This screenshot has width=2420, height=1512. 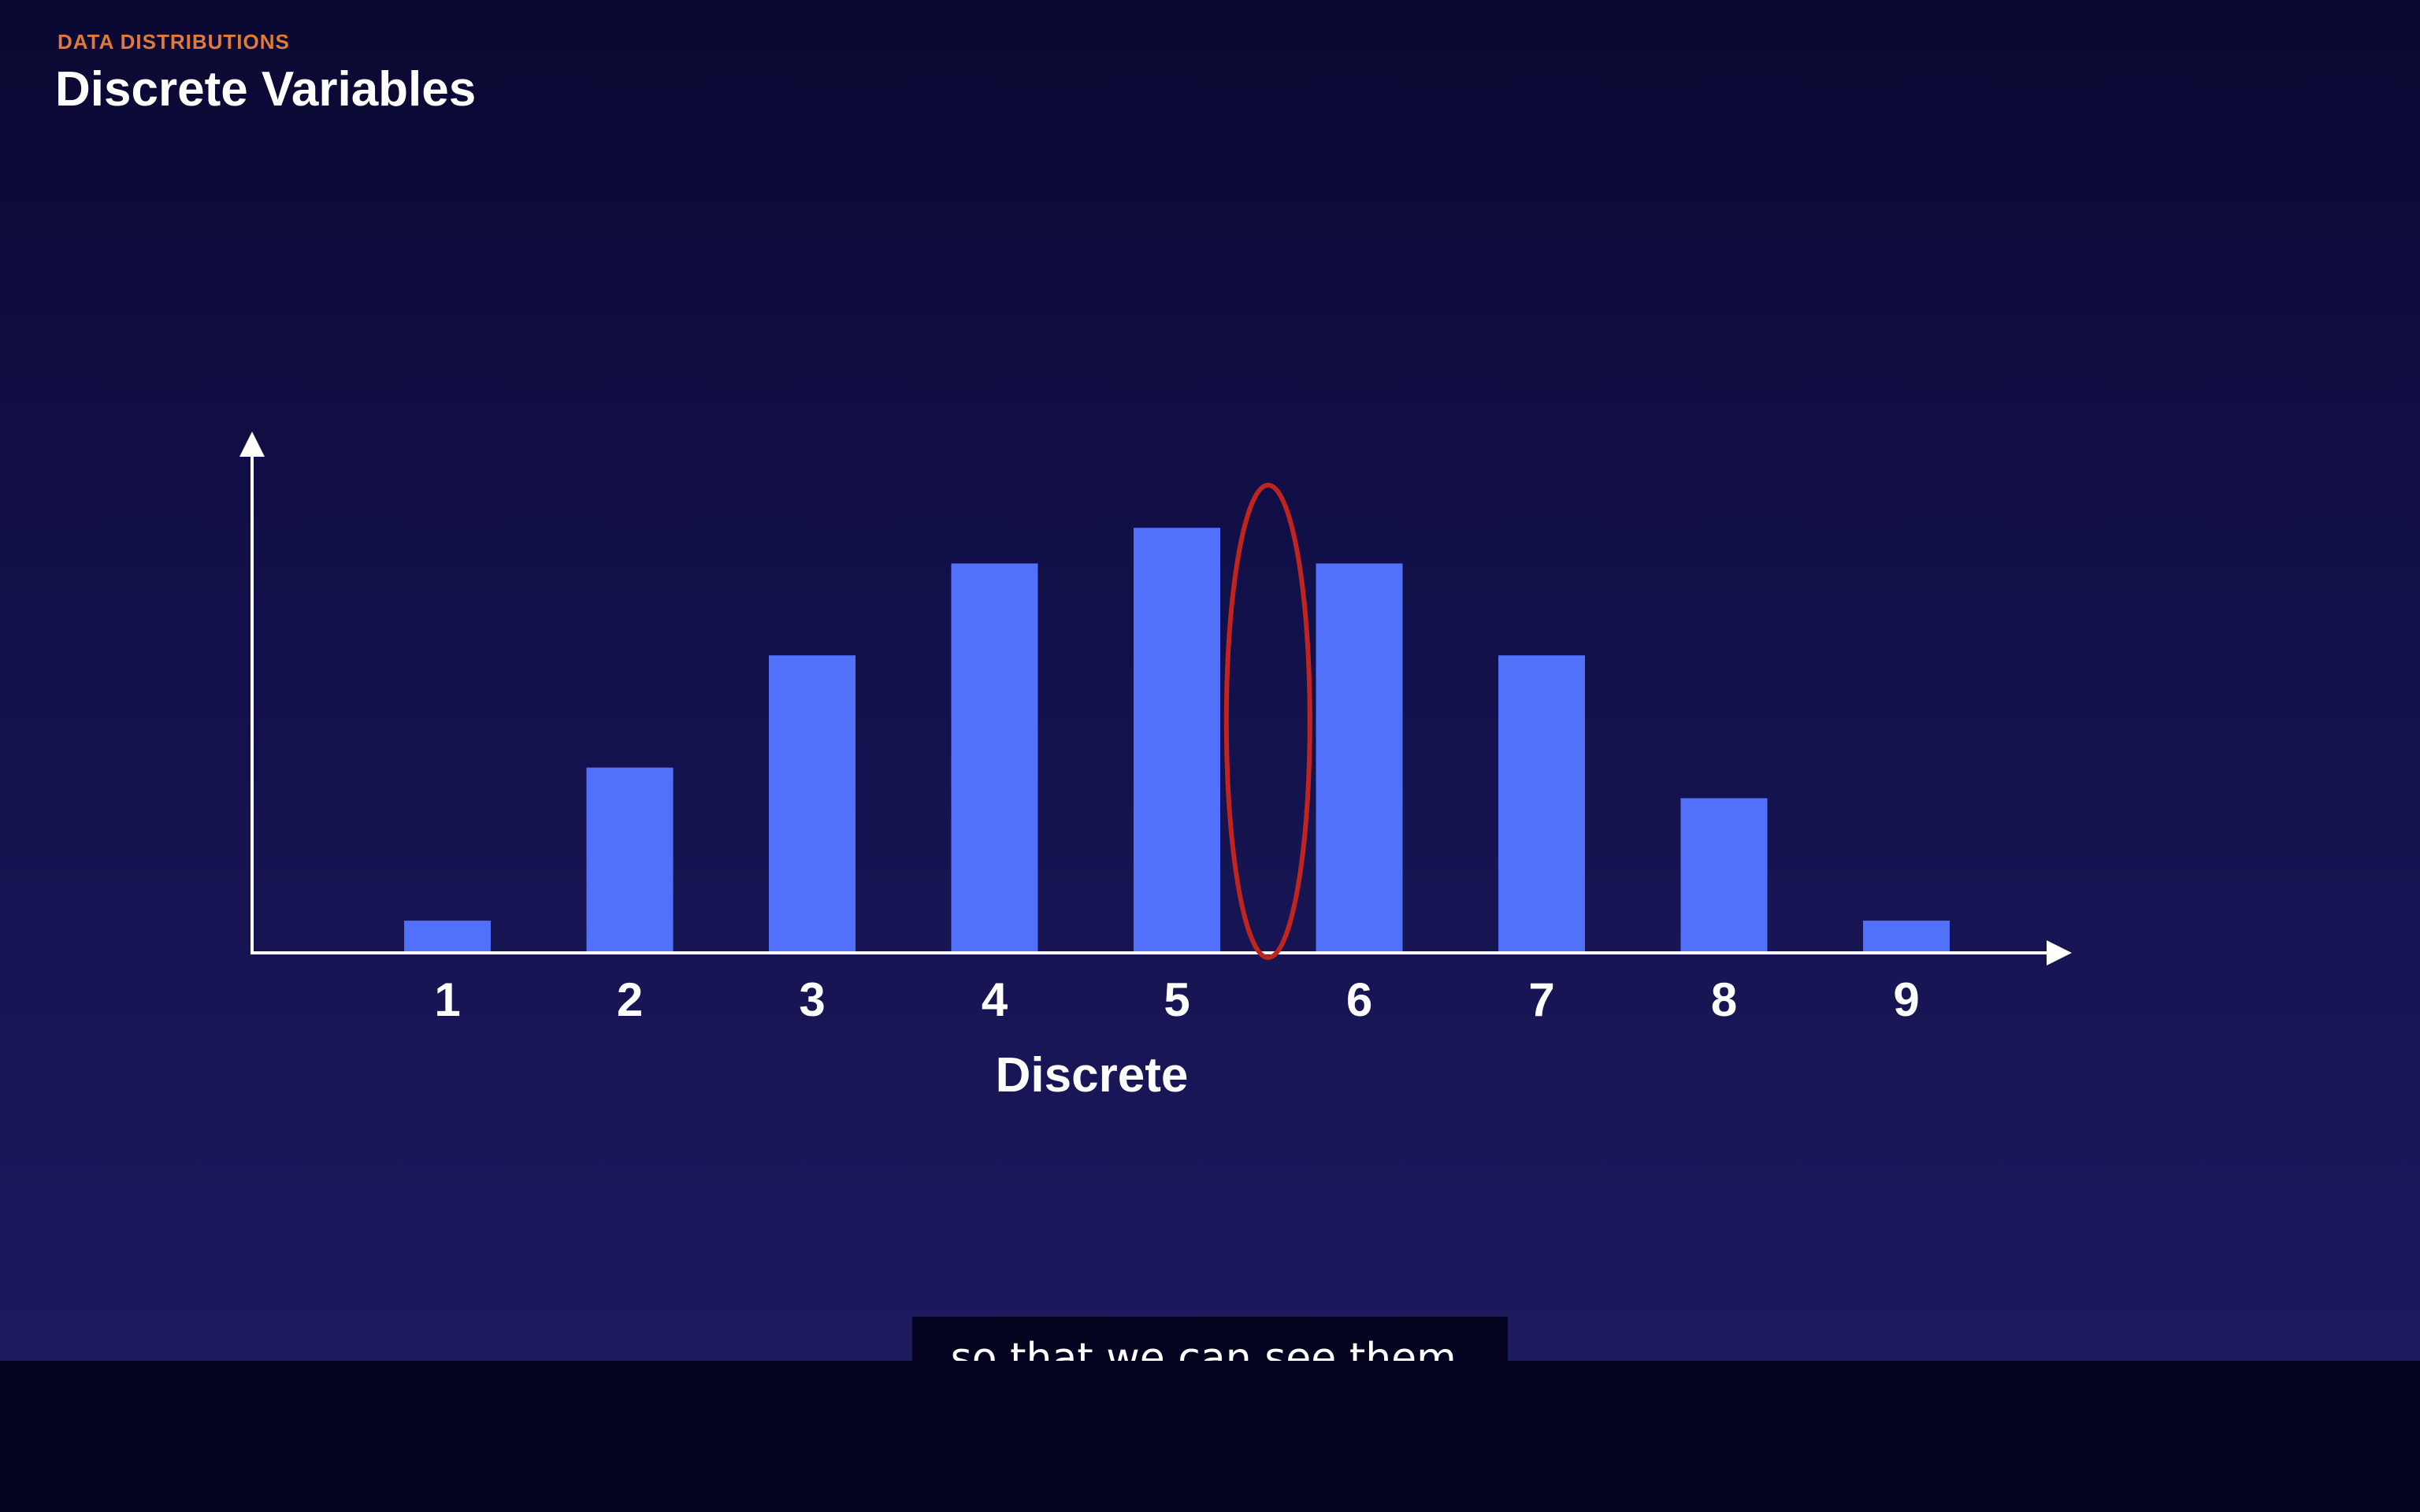 What do you see at coordinates (1724, 999) in the screenshot?
I see `x-tick-label-8: 8` at bounding box center [1724, 999].